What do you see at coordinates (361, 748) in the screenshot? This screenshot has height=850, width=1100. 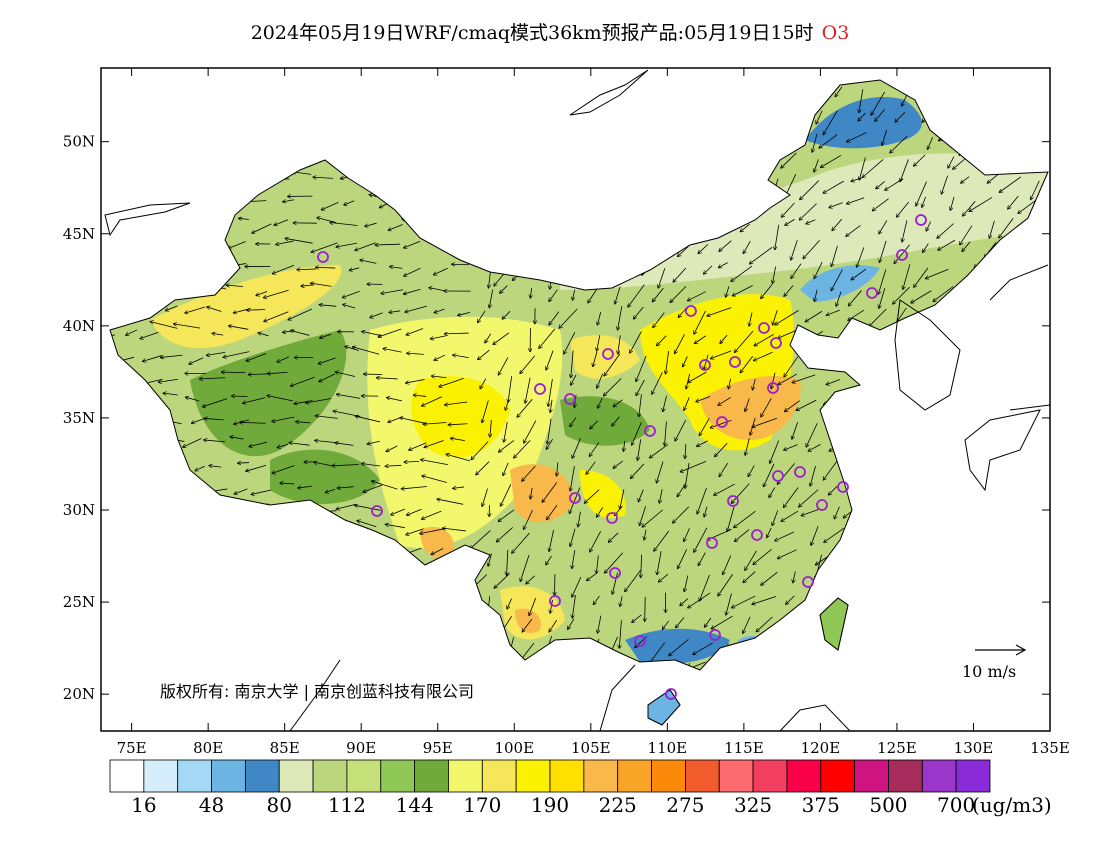 I see `lon-tick-label: 90E` at bounding box center [361, 748].